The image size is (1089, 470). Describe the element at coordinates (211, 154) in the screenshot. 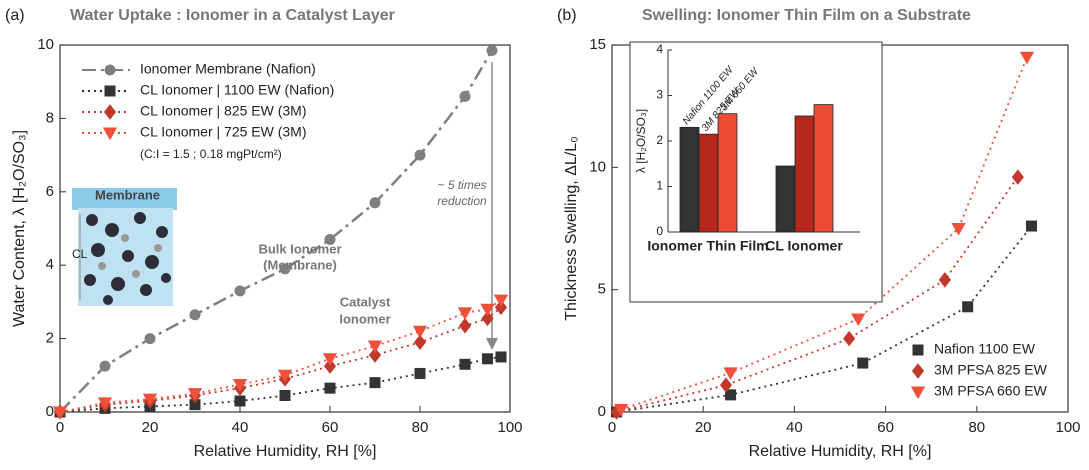

I see `annotation: (C:I = 1.5 ; 0.18 mgPt/cm²)` at that location.